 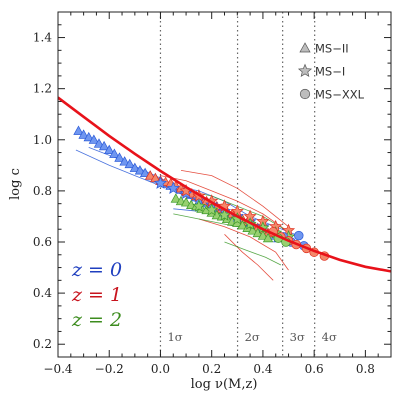 I want to click on x-axis-label: log ν(M,z), so click(x=224, y=384).